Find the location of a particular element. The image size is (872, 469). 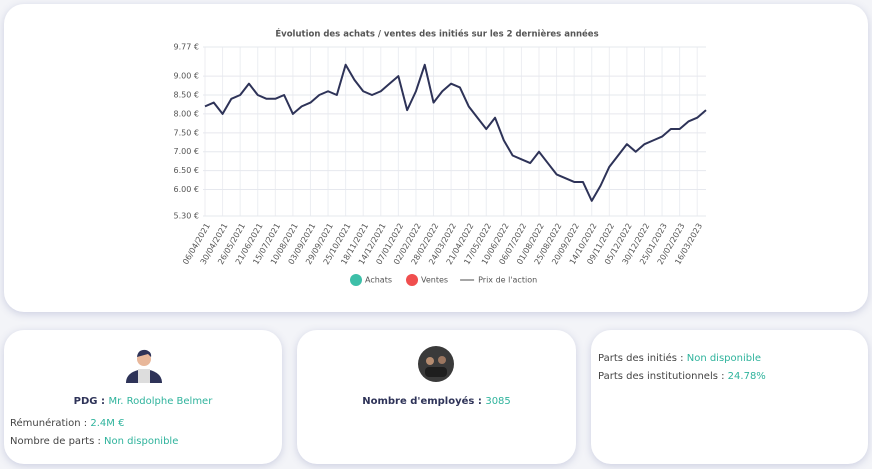

ceo-row: PDG : Mr. Rodolphe Belmer is located at coordinates (143, 401).